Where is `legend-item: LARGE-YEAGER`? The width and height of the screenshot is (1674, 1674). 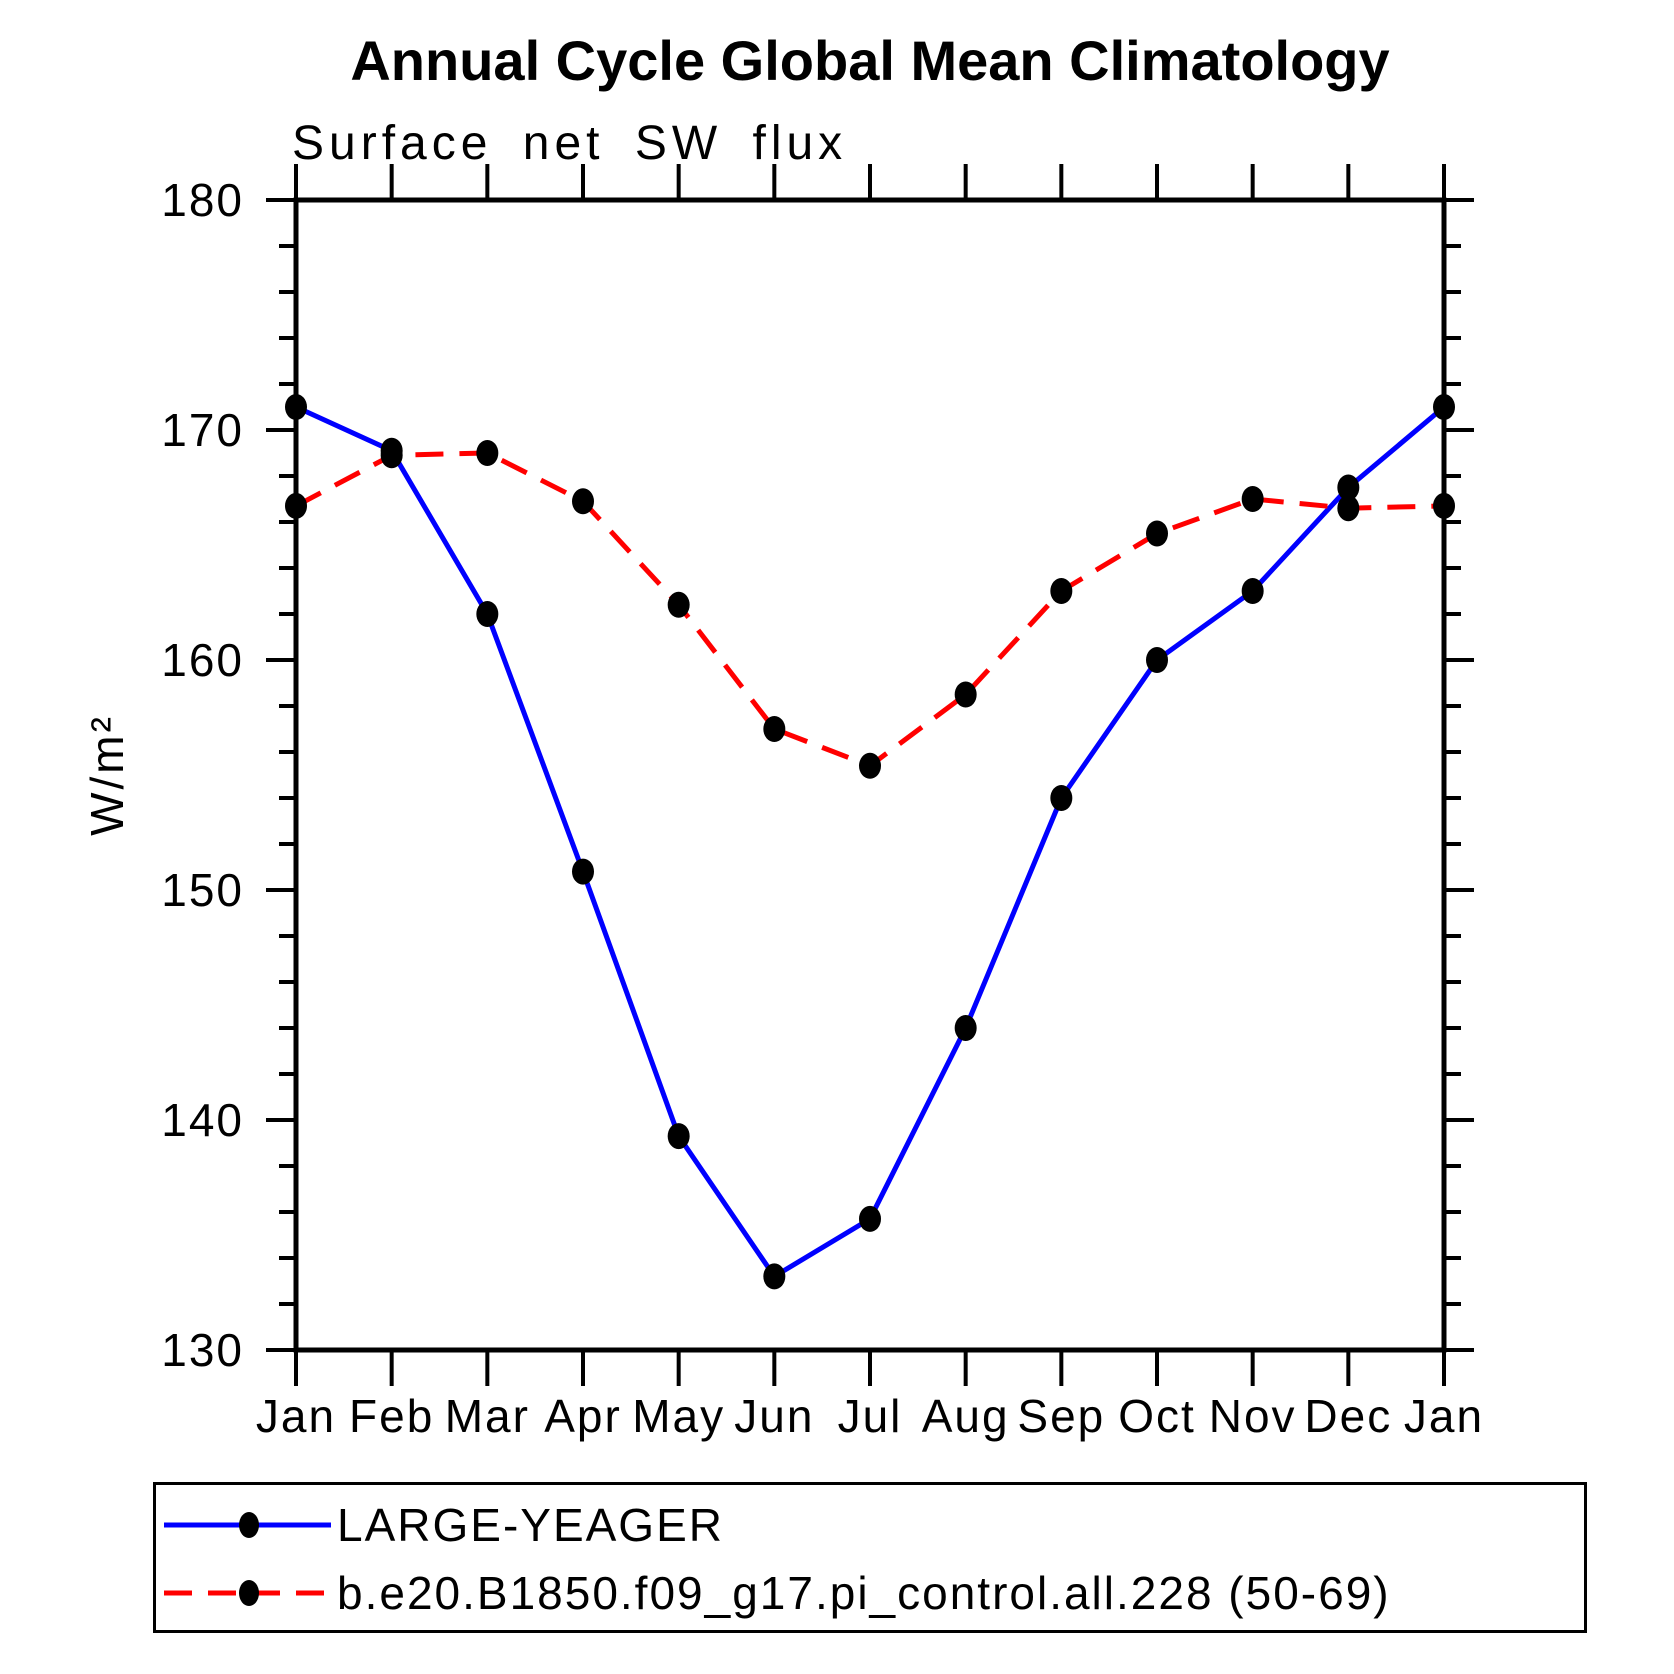 legend-item: LARGE-YEAGER is located at coordinates (442, 1525).